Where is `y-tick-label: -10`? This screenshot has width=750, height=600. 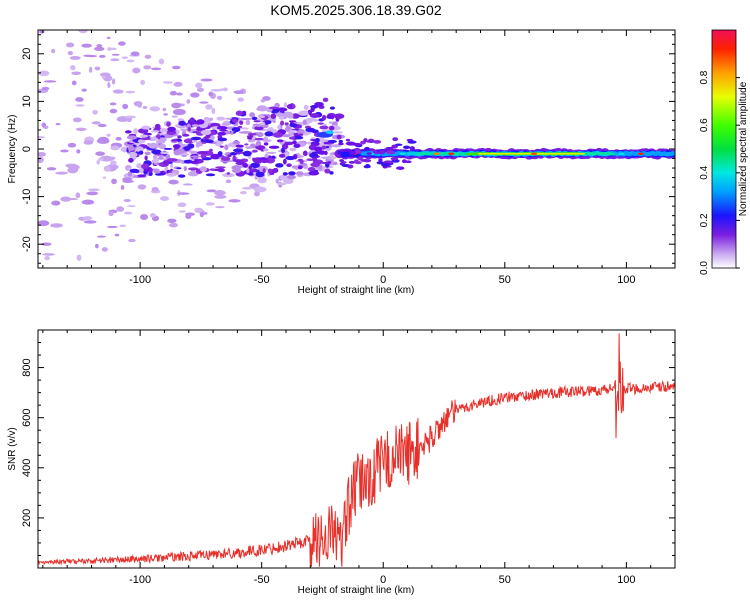
y-tick-label: -10 is located at coordinates (27, 197).